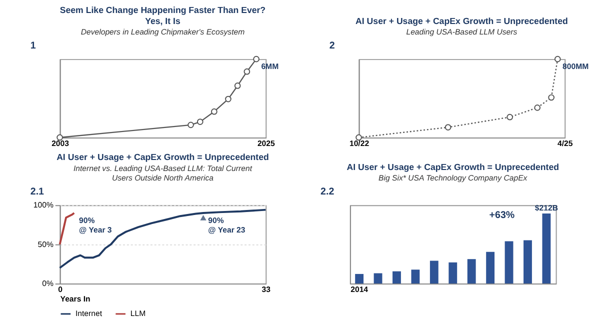 The width and height of the screenshot is (596, 334). Describe the element at coordinates (61, 143) in the screenshot. I see `x-tick-label: 2003` at that location.